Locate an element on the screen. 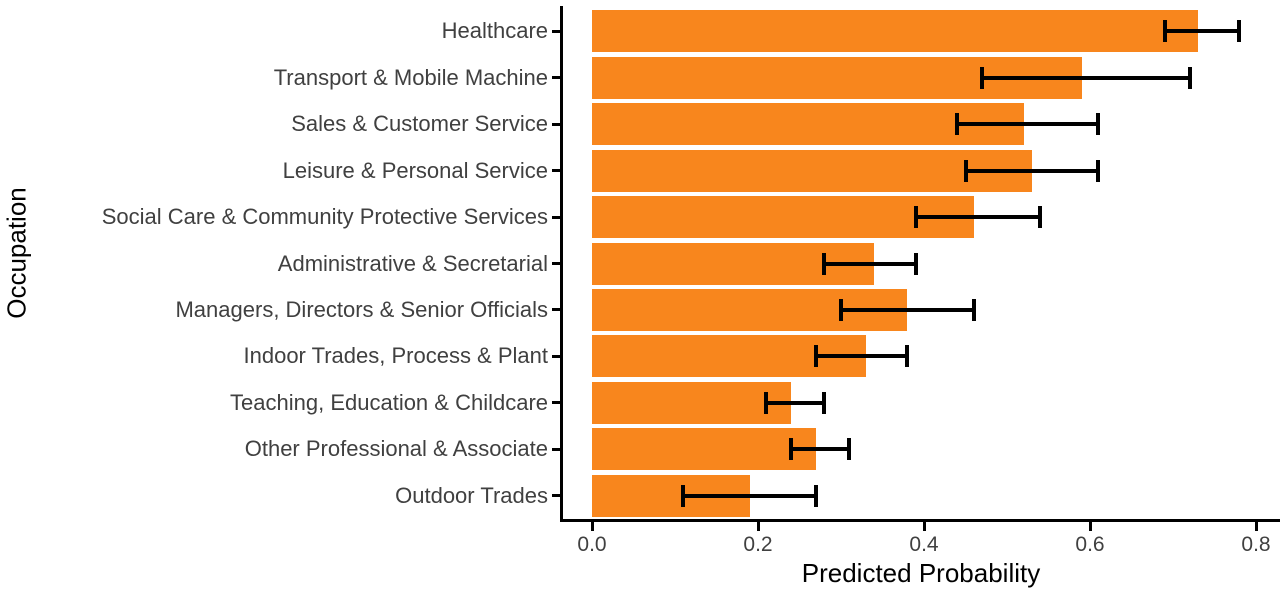  x-axis-tick-label: 0.4 is located at coordinates (924, 544).